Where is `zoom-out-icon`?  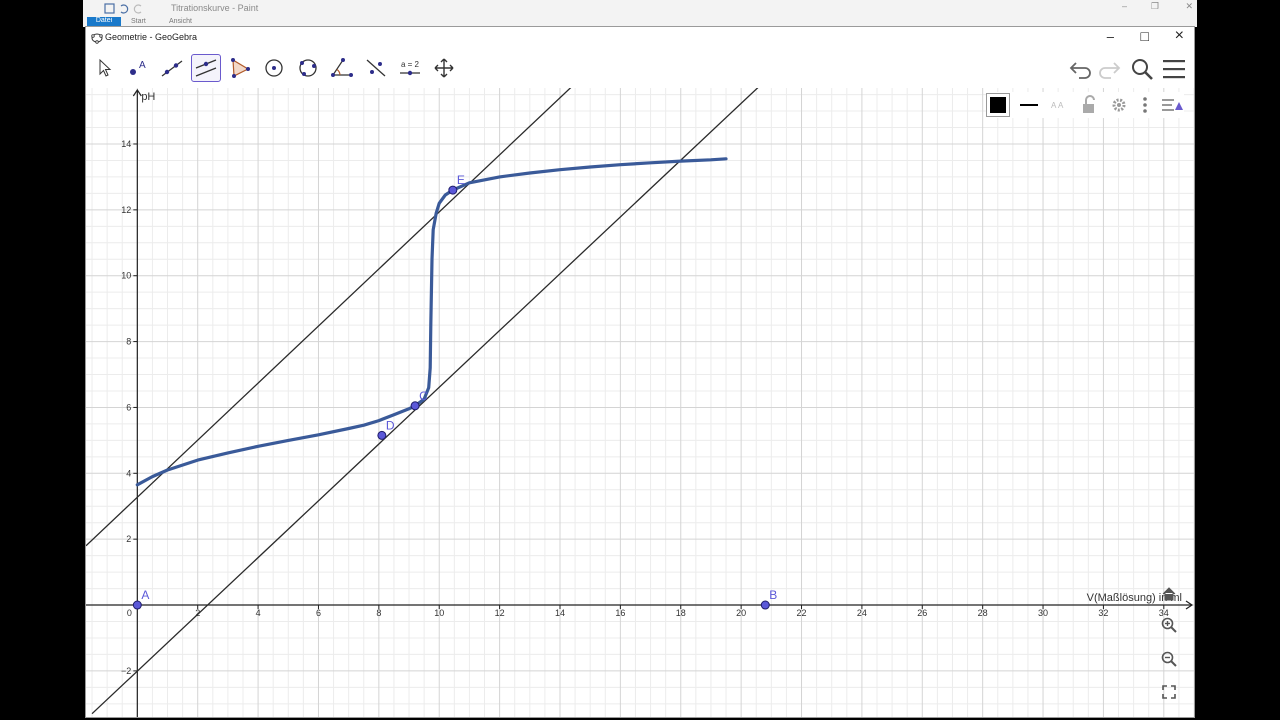 zoom-out-icon is located at coordinates (1169, 659).